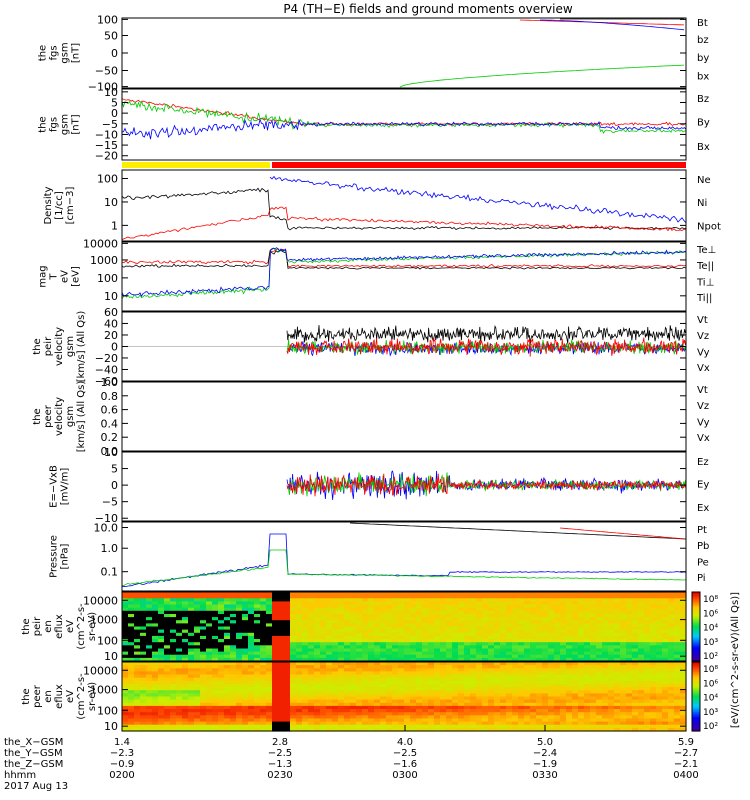  I want to click on colorbar-tick-label: 10⁸, so click(710, 670).